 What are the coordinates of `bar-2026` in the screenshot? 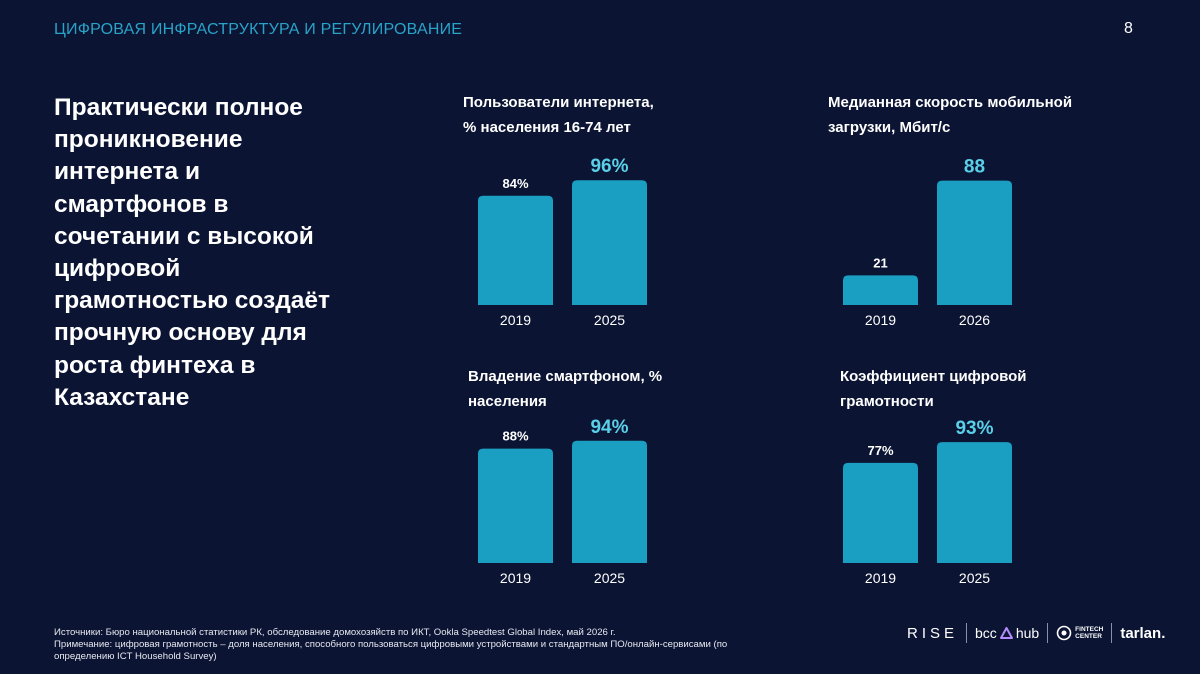 It's located at (974, 242).